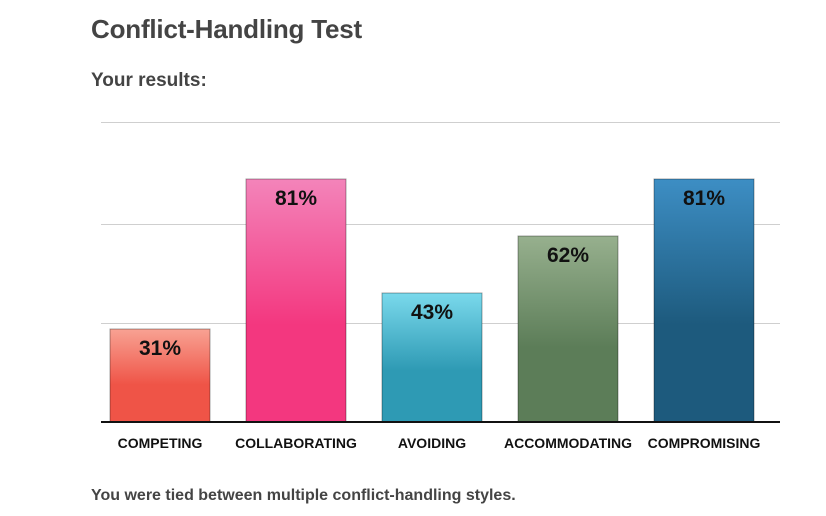 Image resolution: width=826 pixels, height=516 pixels. What do you see at coordinates (160, 348) in the screenshot?
I see `value-label-competing: 31%` at bounding box center [160, 348].